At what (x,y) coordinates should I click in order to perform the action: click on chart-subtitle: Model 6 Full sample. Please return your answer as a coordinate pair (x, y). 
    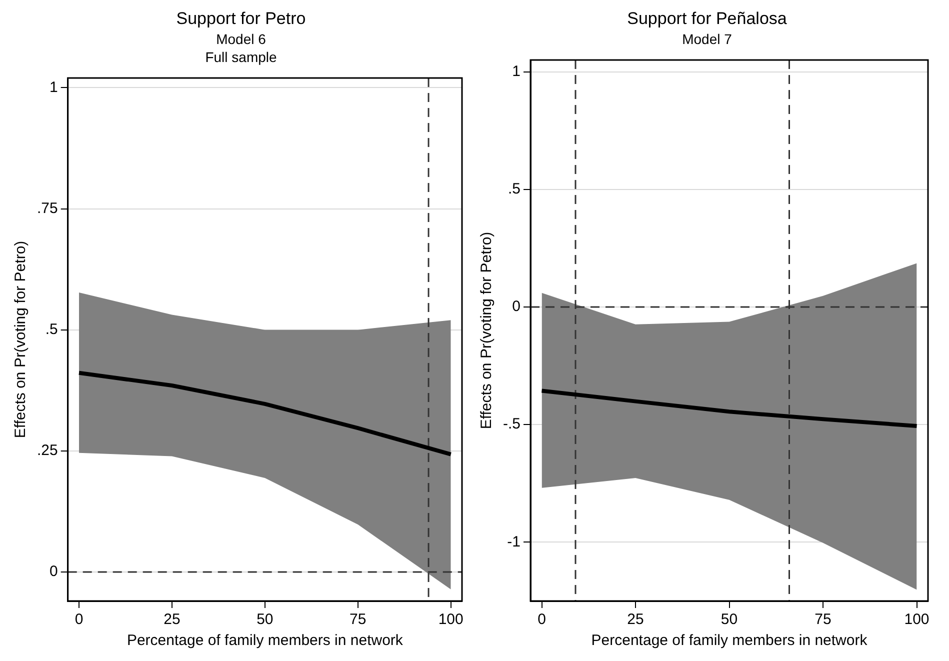
    Looking at the image, I should click on (241, 48).